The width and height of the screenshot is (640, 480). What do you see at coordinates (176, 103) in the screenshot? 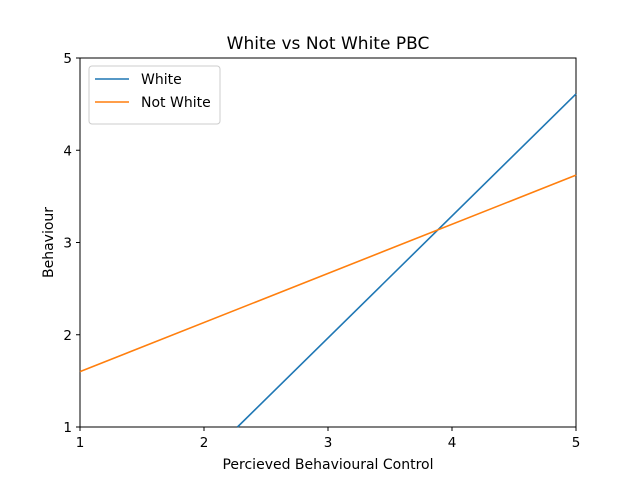
I see `legend-label: Not White` at bounding box center [176, 103].